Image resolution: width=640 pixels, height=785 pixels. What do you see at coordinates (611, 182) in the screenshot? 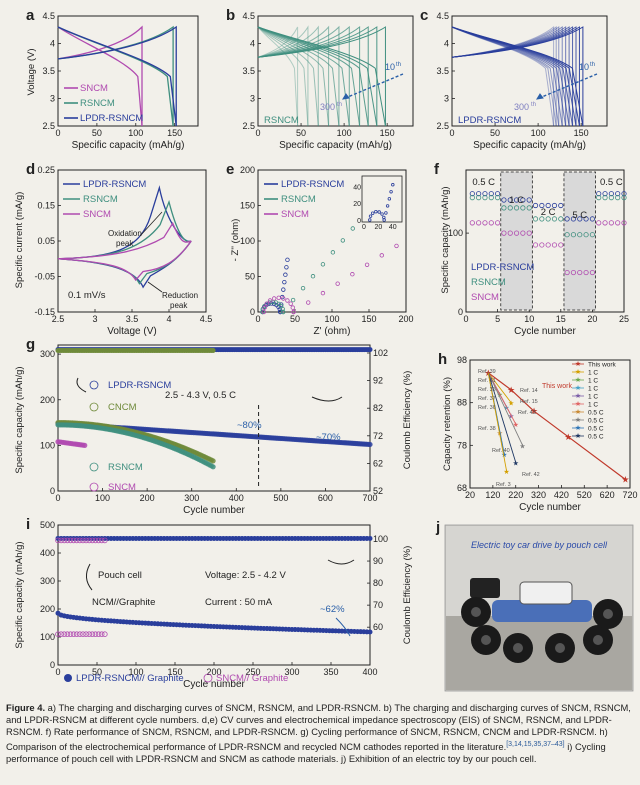
I see `rate-label: 0.5 C` at bounding box center [611, 182].